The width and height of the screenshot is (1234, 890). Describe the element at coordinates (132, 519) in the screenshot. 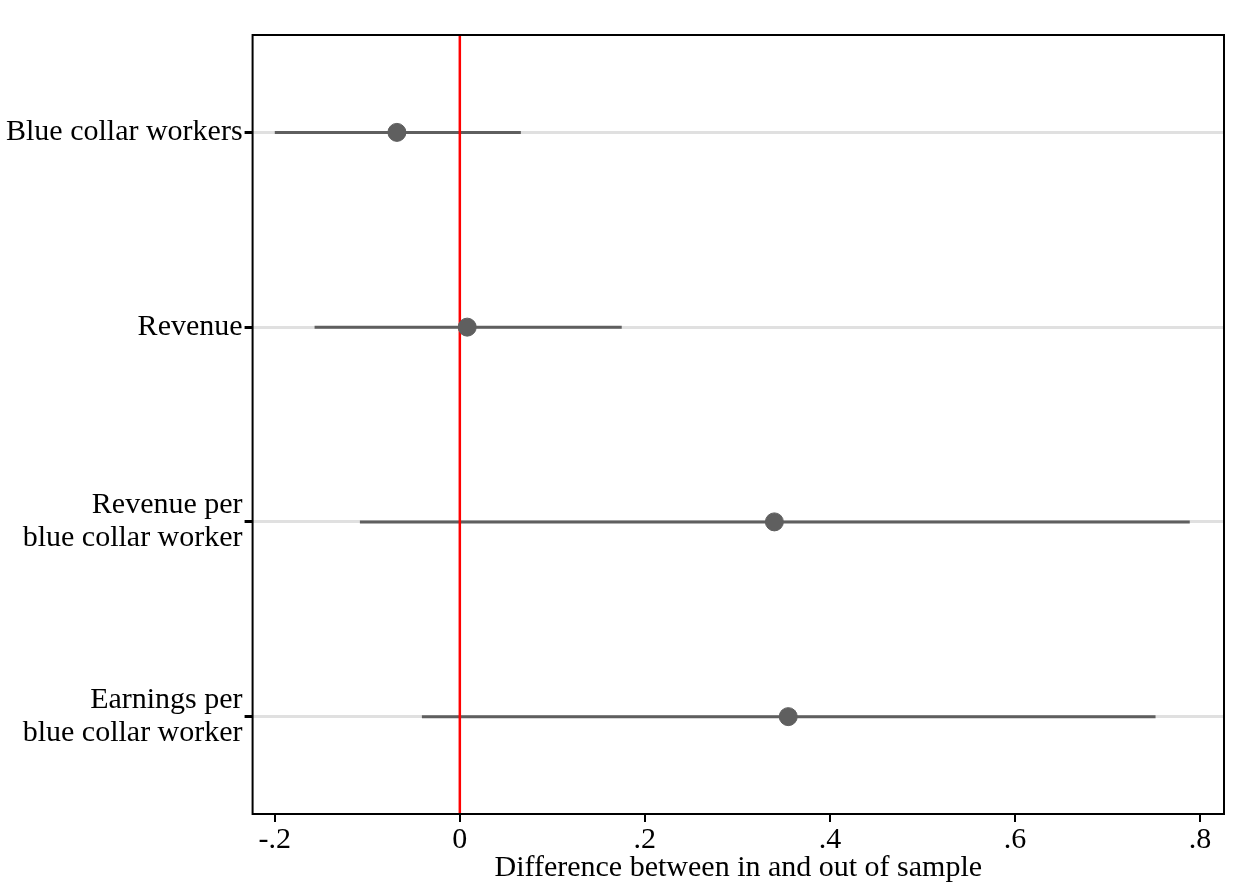

I see `y-tick-label: Revenue per blue collar worker` at that location.